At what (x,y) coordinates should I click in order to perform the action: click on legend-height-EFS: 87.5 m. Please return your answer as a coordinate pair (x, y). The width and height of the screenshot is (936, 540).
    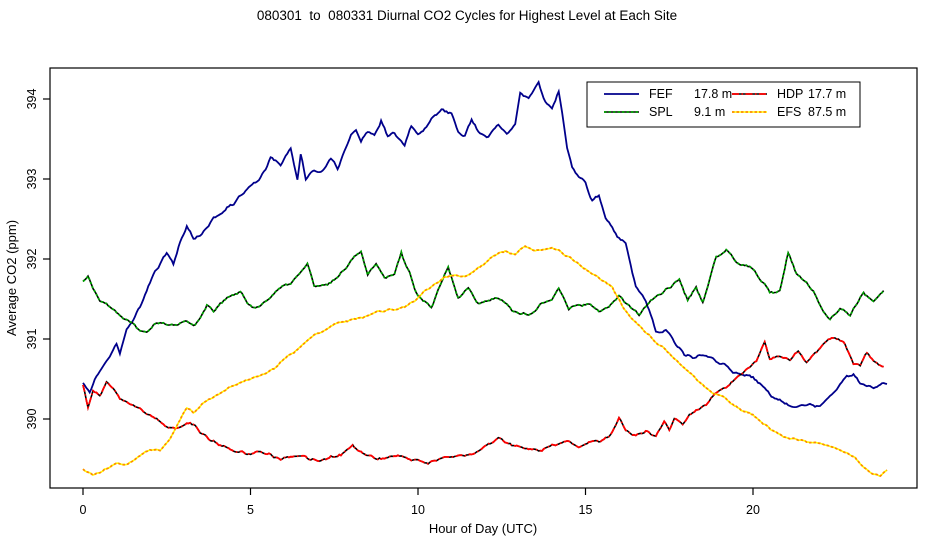
    Looking at the image, I should click on (827, 112).